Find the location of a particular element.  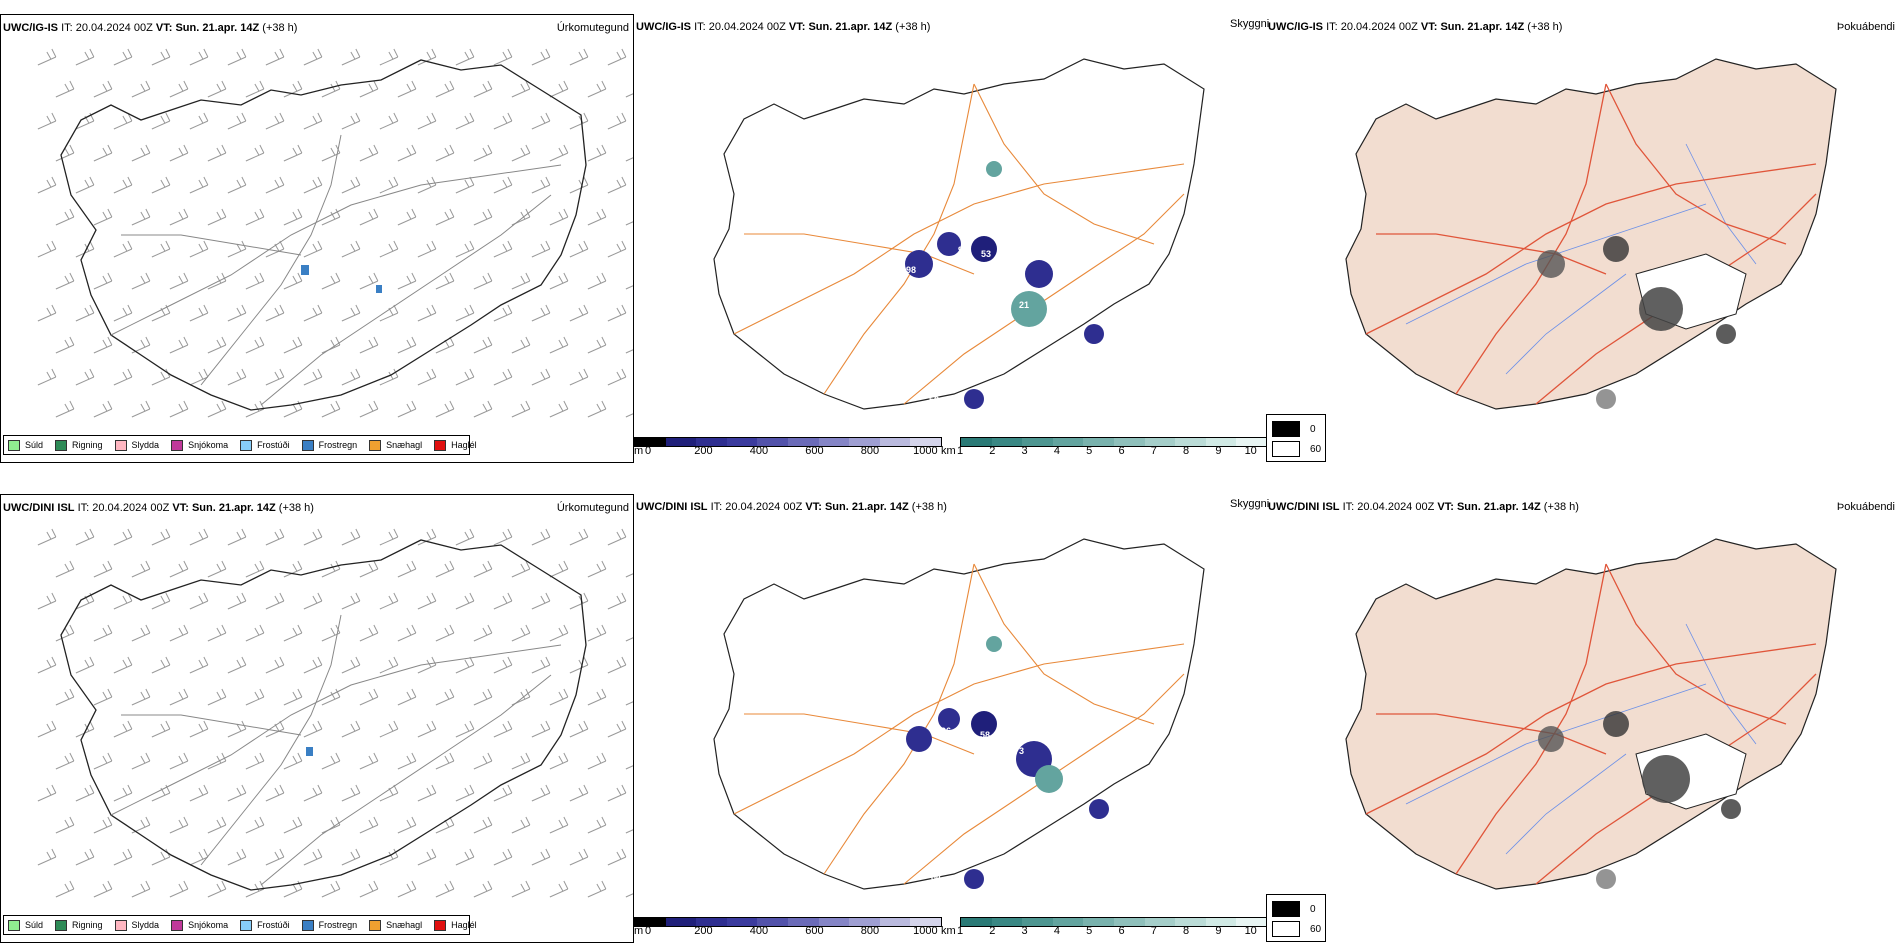

colorbar-tick: 2 is located at coordinates (992, 931).